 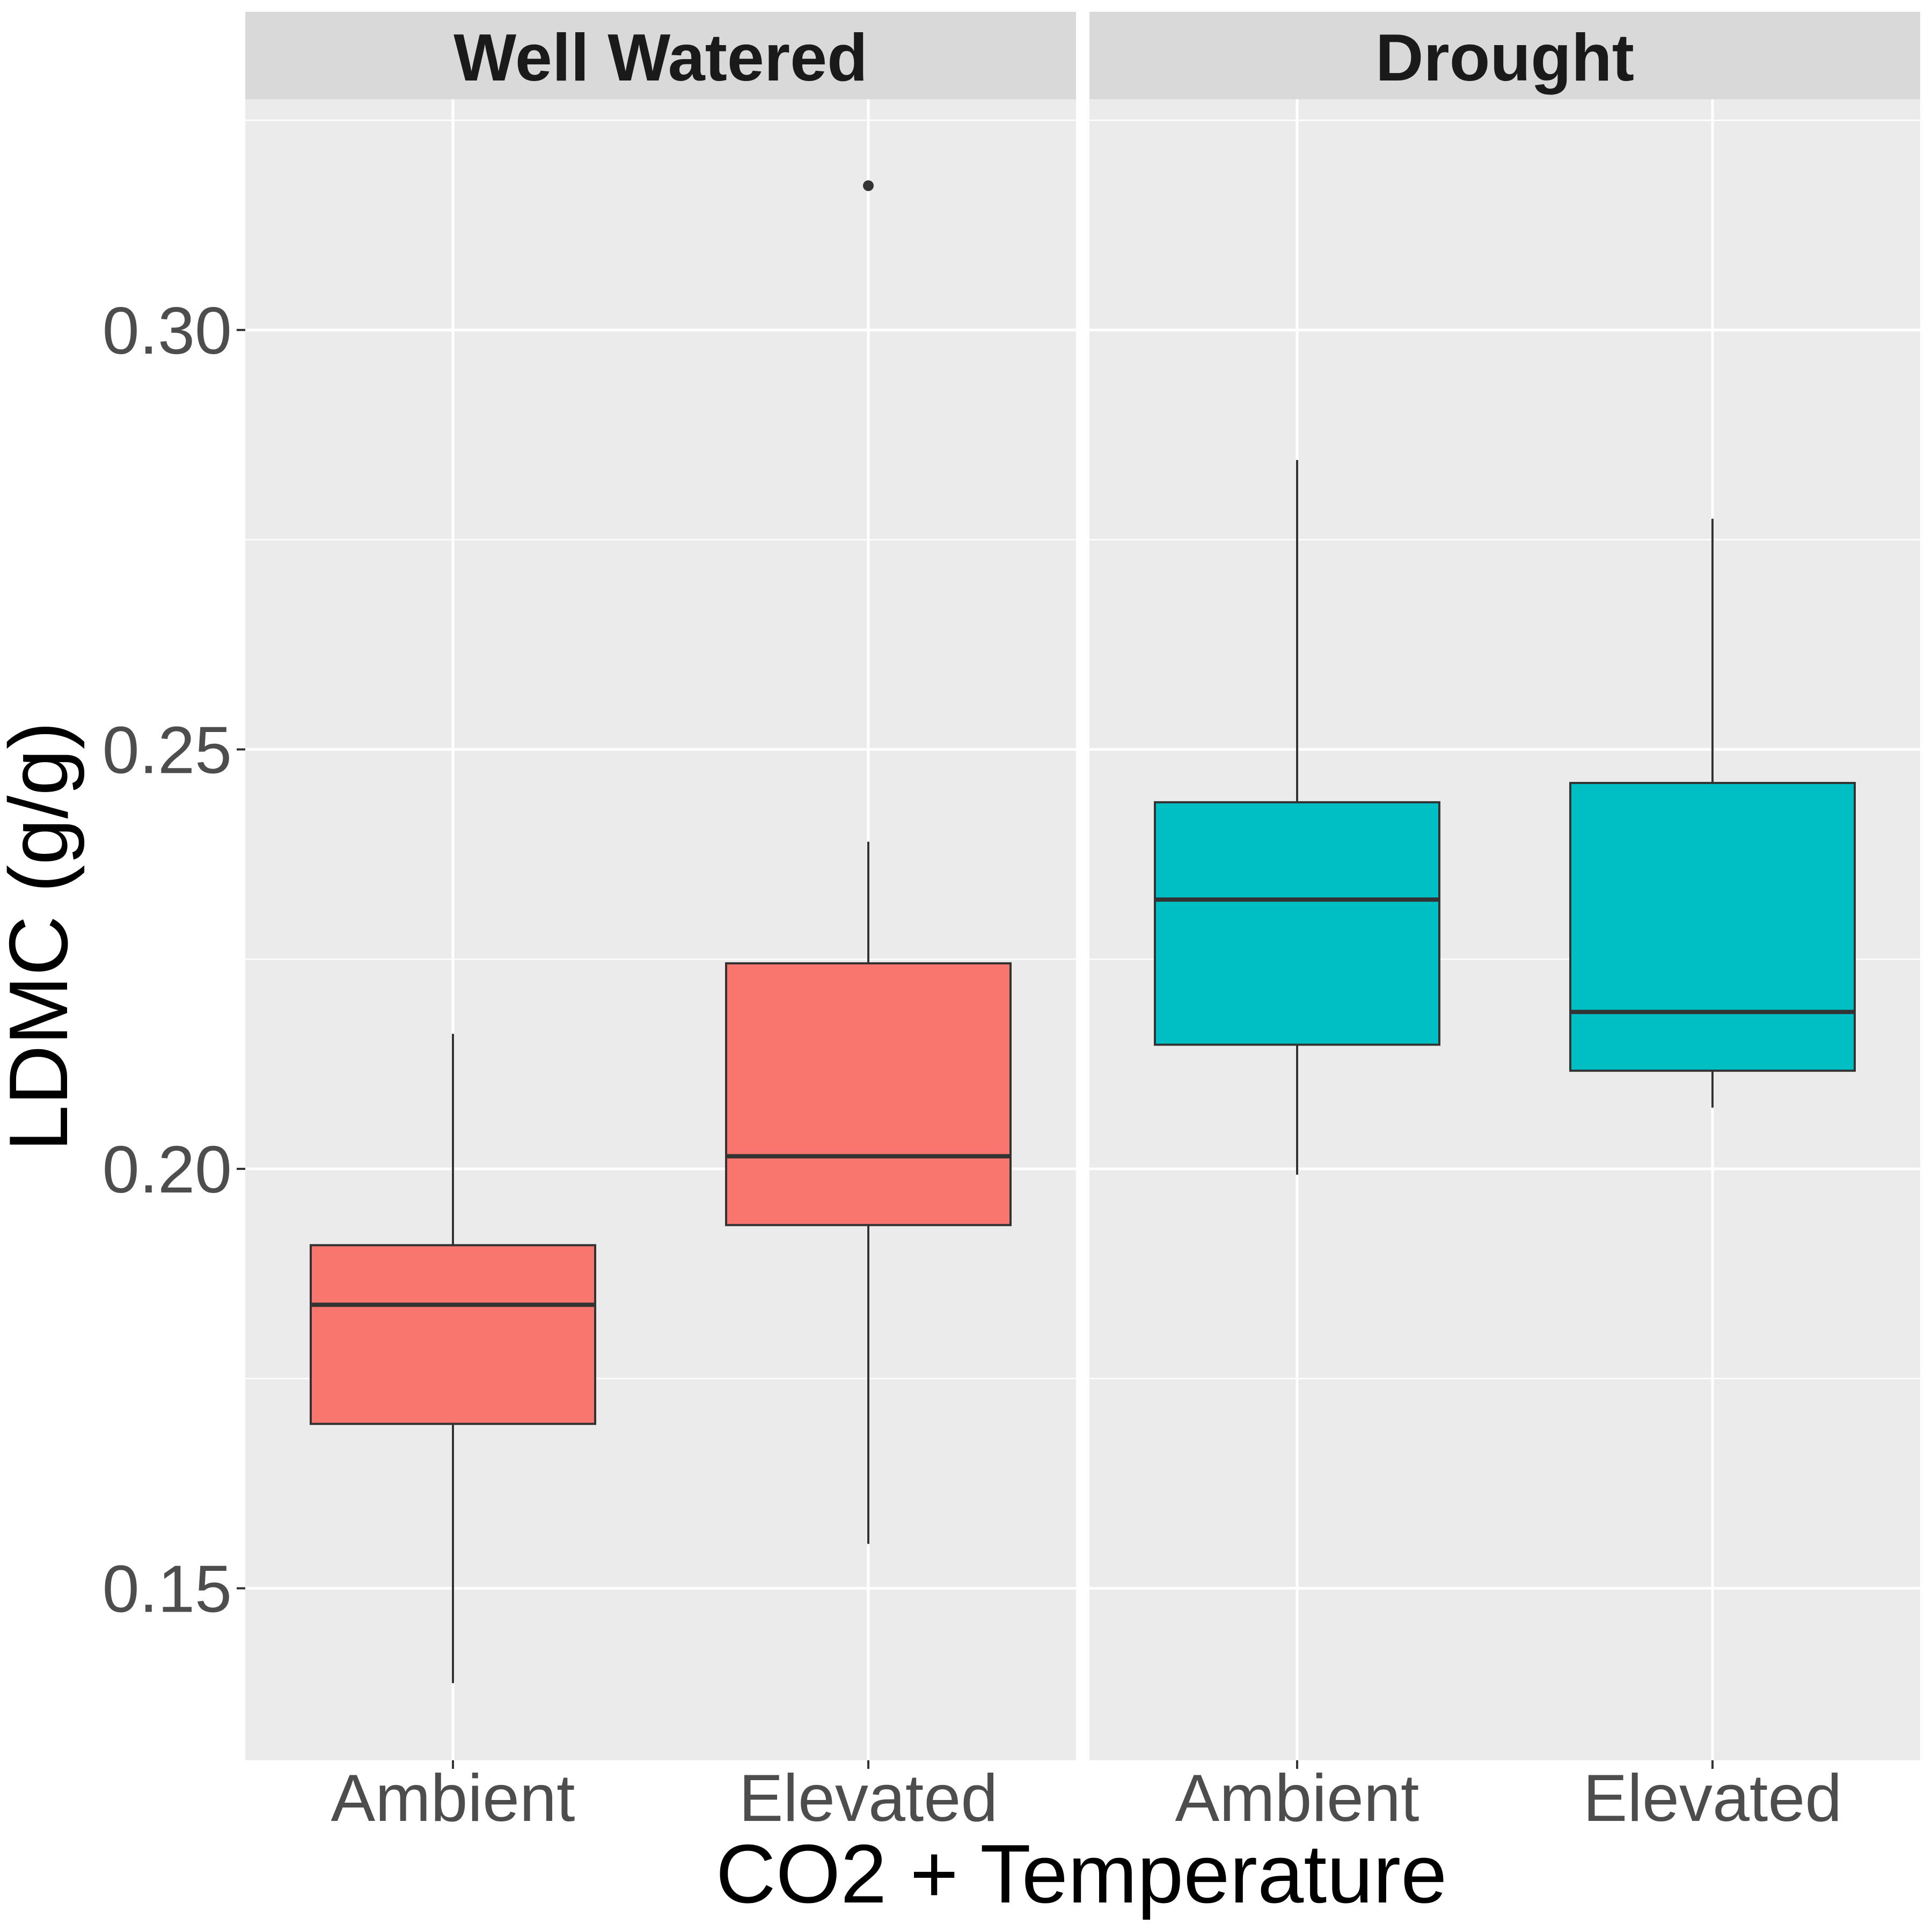 What do you see at coordinates (1081, 1873) in the screenshot?
I see `x-axis-title: CO2 + Temperature` at bounding box center [1081, 1873].